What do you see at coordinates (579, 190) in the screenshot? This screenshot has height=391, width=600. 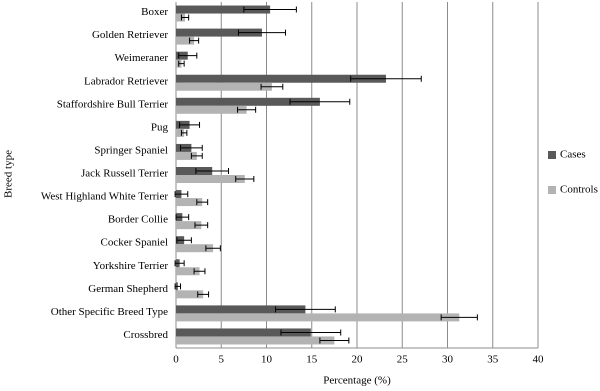 I see `legend-label: Controls` at bounding box center [579, 190].